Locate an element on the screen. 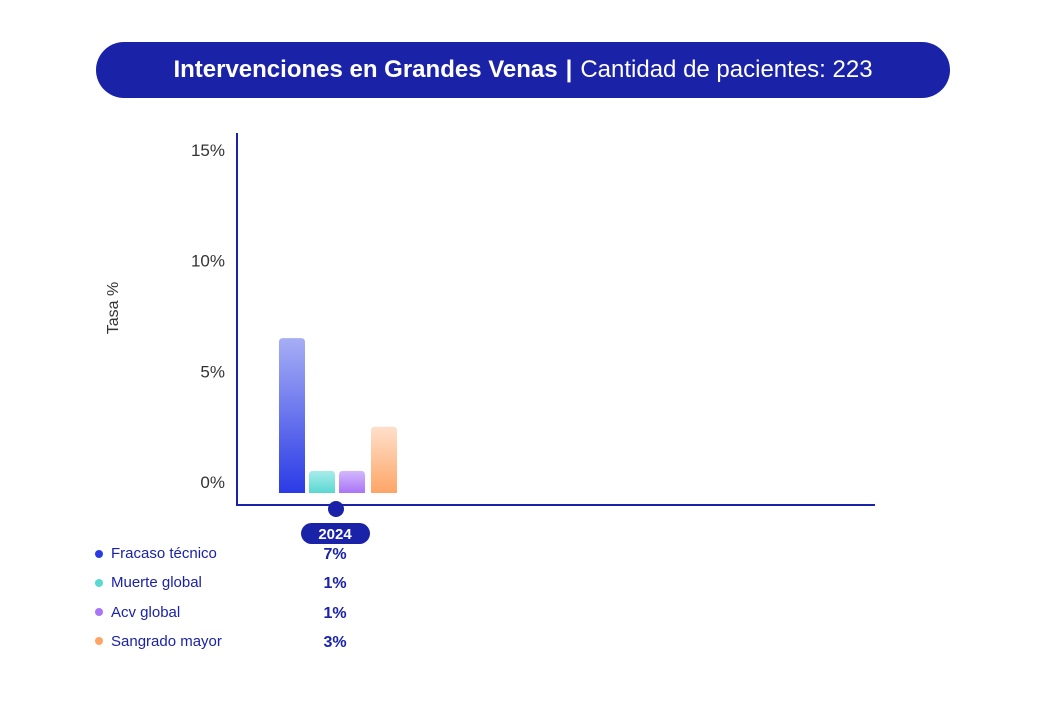 This screenshot has height=708, width=1042. x-tick-label: 2024 is located at coordinates (335, 534).